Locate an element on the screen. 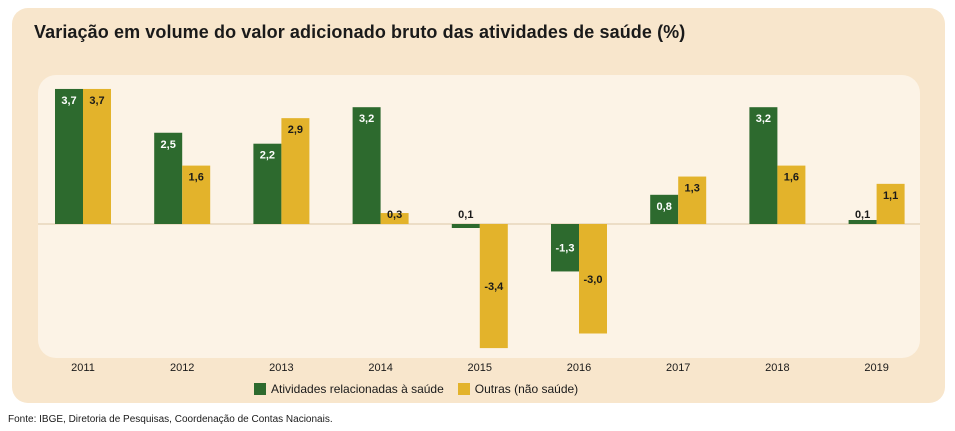 This screenshot has width=955, height=431. x-tick-label-2016: 2016 is located at coordinates (579, 368).